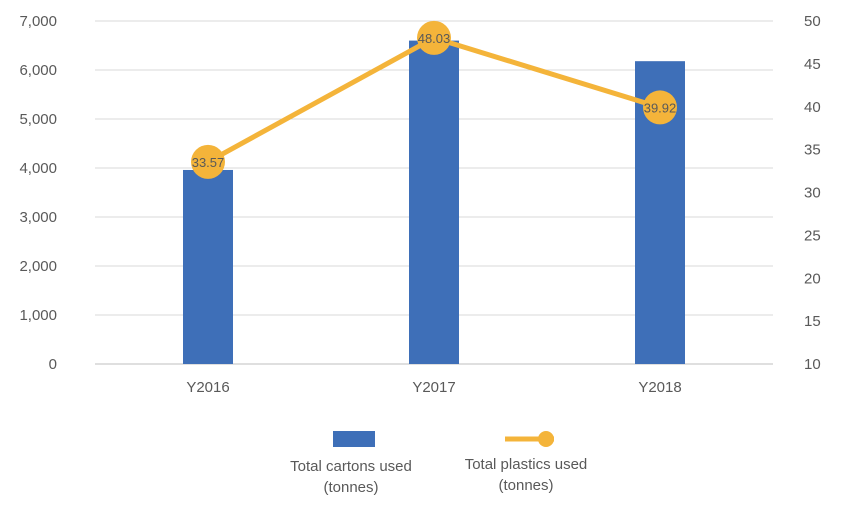  Describe the element at coordinates (812, 21) in the screenshot. I see `y-right-tick-label: 50` at that location.